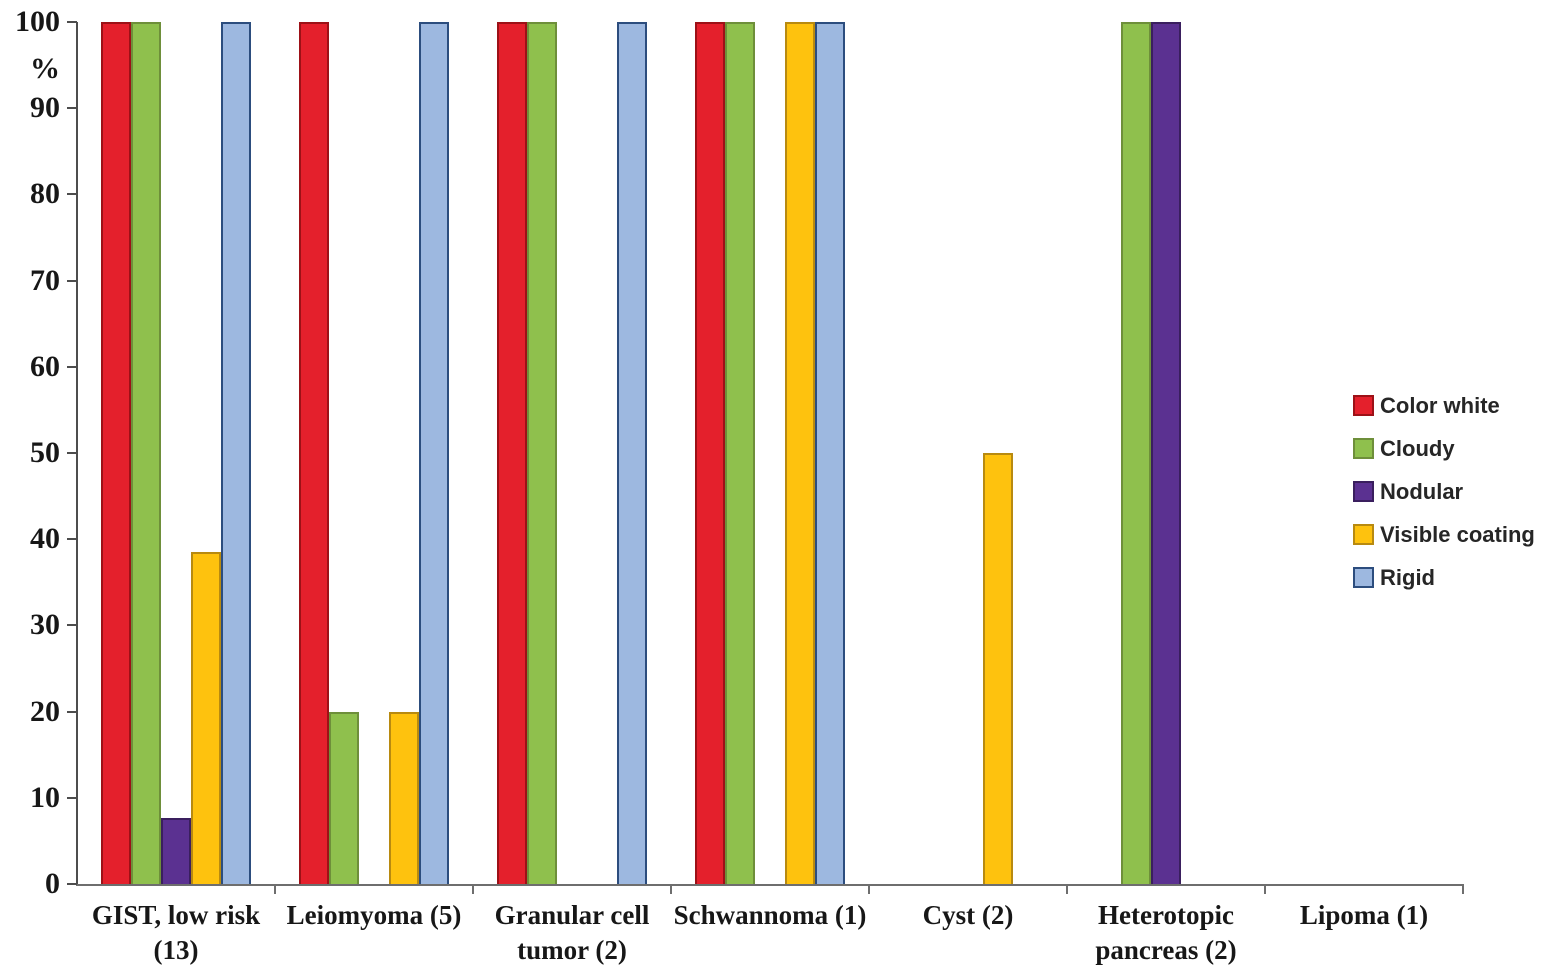 This screenshot has height=976, width=1559. What do you see at coordinates (45, 280) in the screenshot?
I see `y-tick-label: 70` at bounding box center [45, 280].